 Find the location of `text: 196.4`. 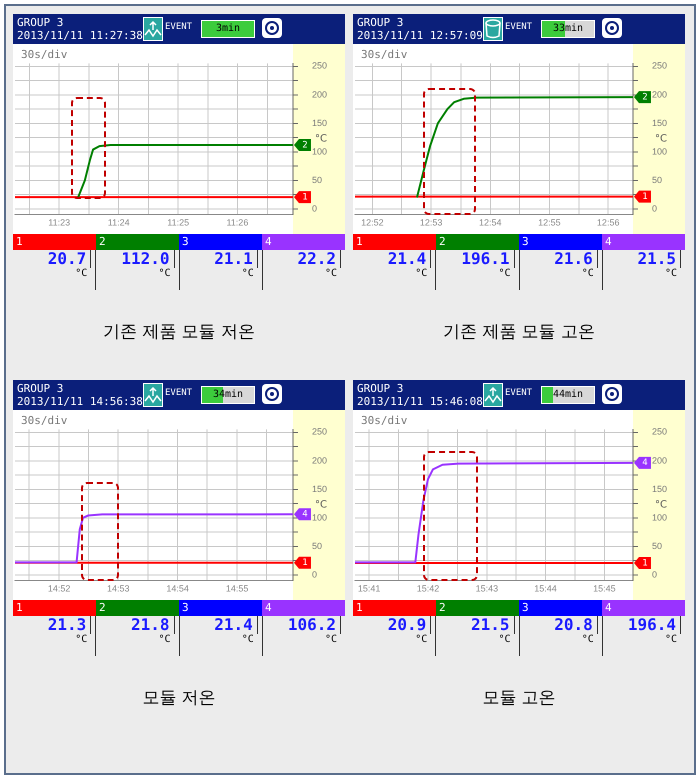

text: 196.4 is located at coordinates (641, 624).